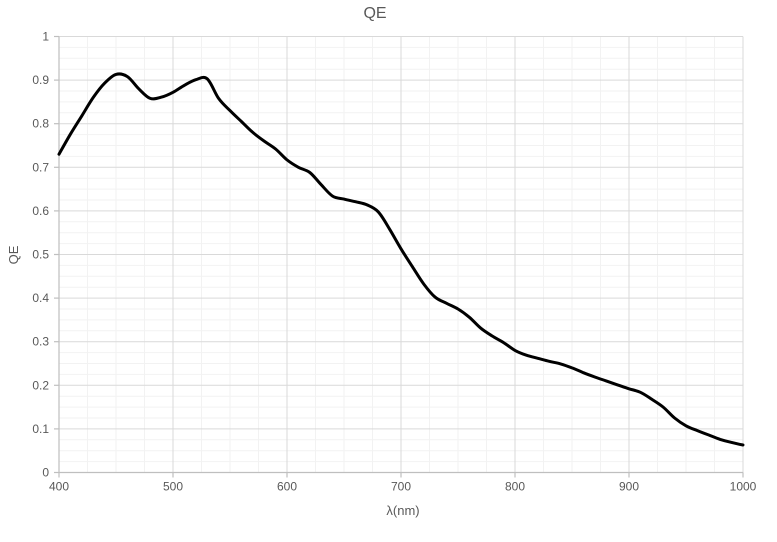 The width and height of the screenshot is (777, 542). Describe the element at coordinates (40, 342) in the screenshot. I see `y-tick-label: 0.3` at that location.